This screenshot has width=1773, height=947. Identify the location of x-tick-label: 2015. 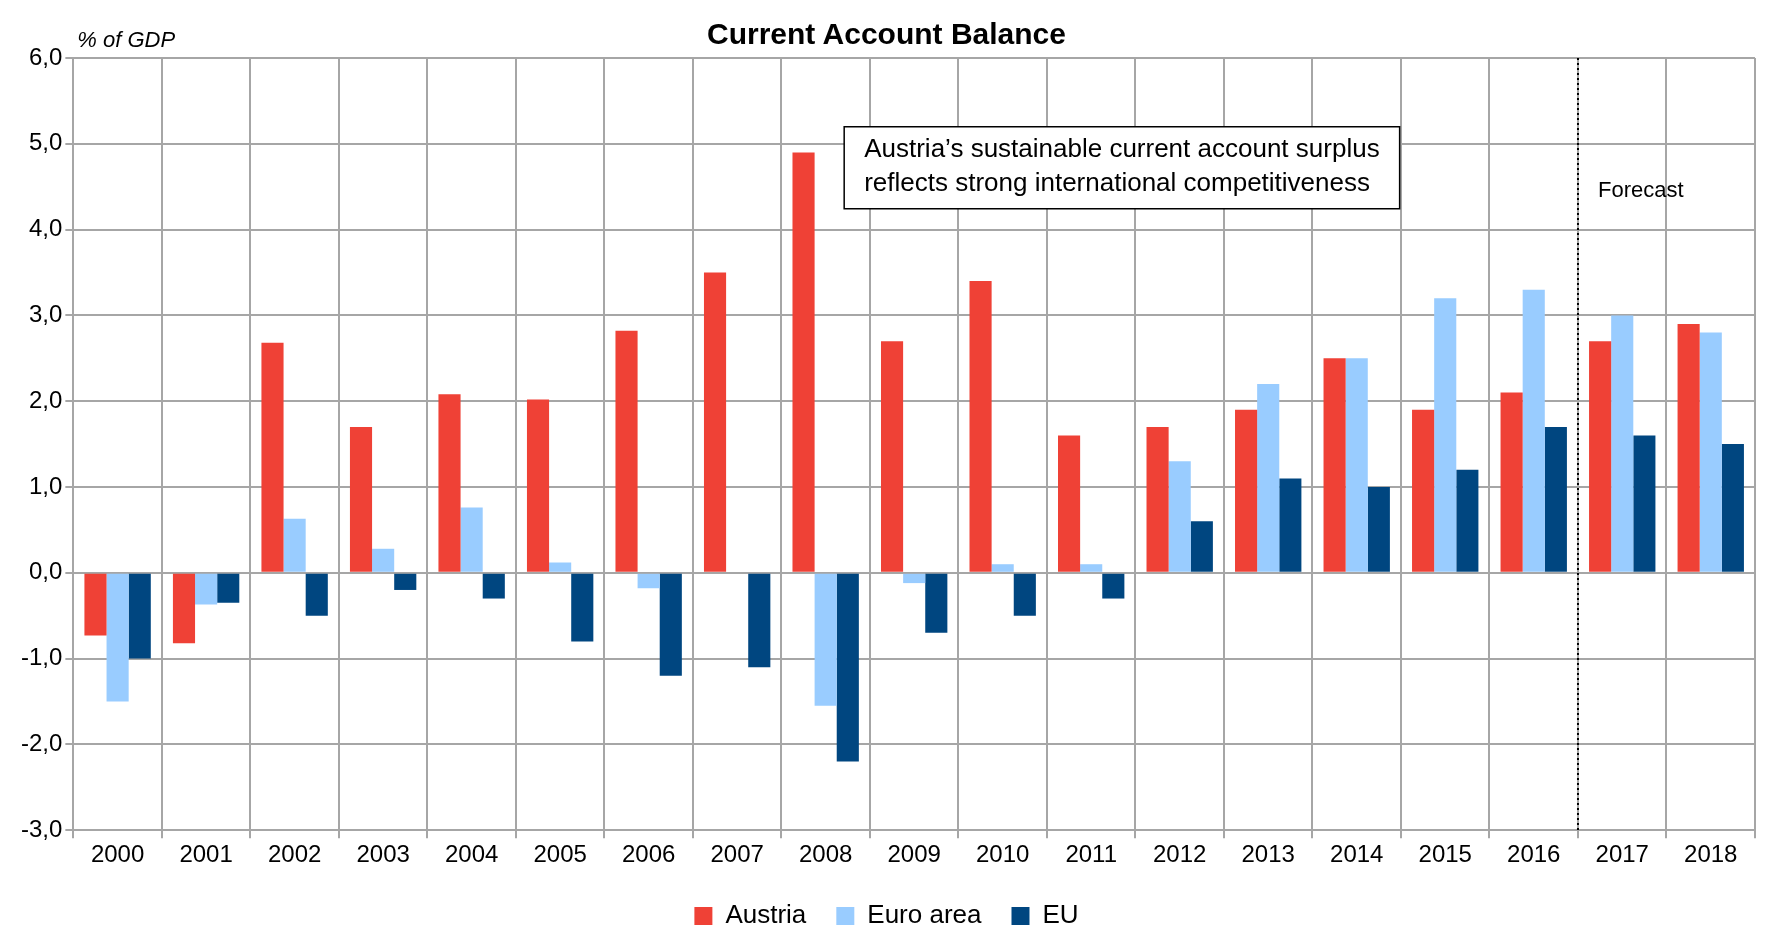
(1445, 854).